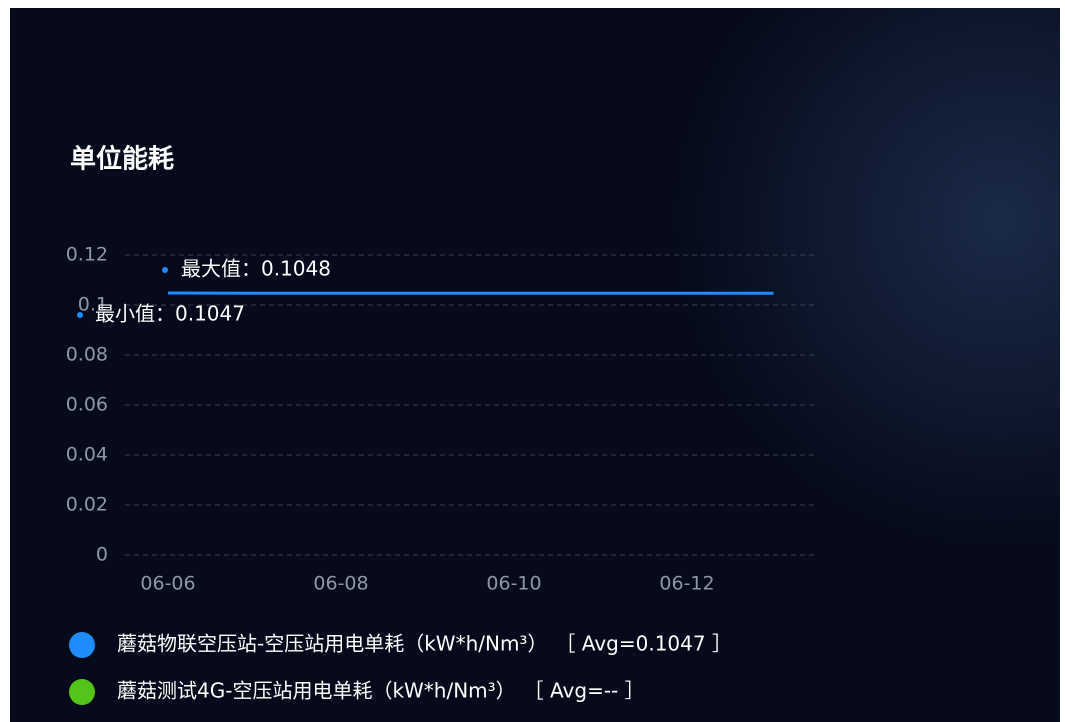 This screenshot has height=722, width=1065. What do you see at coordinates (87, 355) in the screenshot?
I see `y-tick-label: 0.08` at bounding box center [87, 355].